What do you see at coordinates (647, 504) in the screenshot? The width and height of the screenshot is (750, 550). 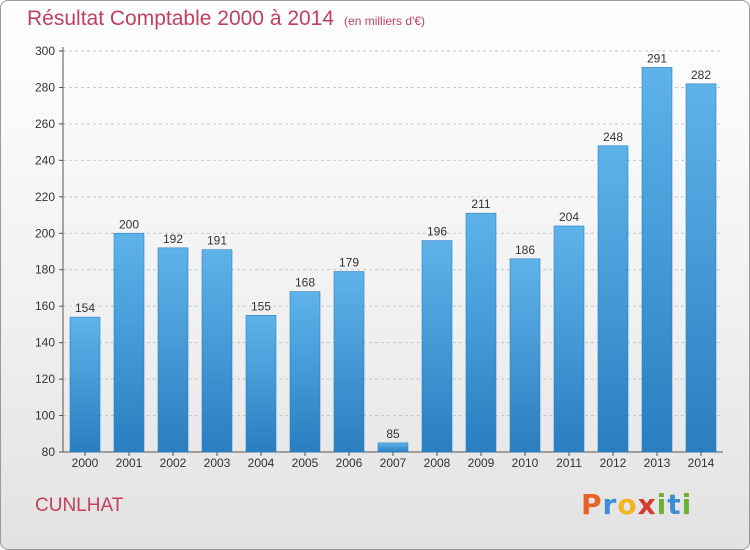 I see `logo-letter: x` at bounding box center [647, 504].